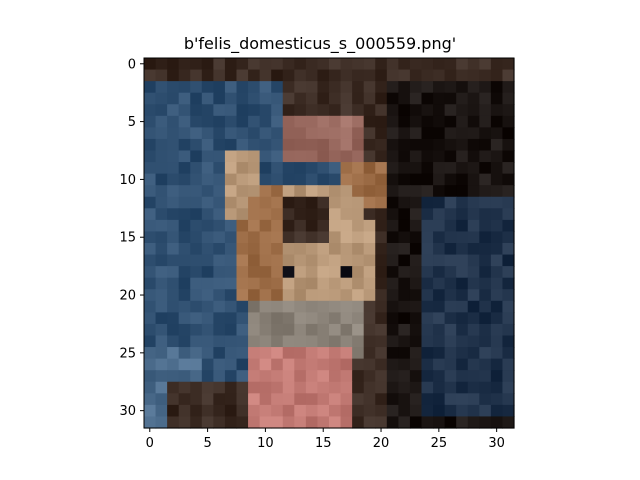  What do you see at coordinates (320, 43) in the screenshot?
I see `plot-title: b'felis_domesticus_s_000559.png'` at bounding box center [320, 43].